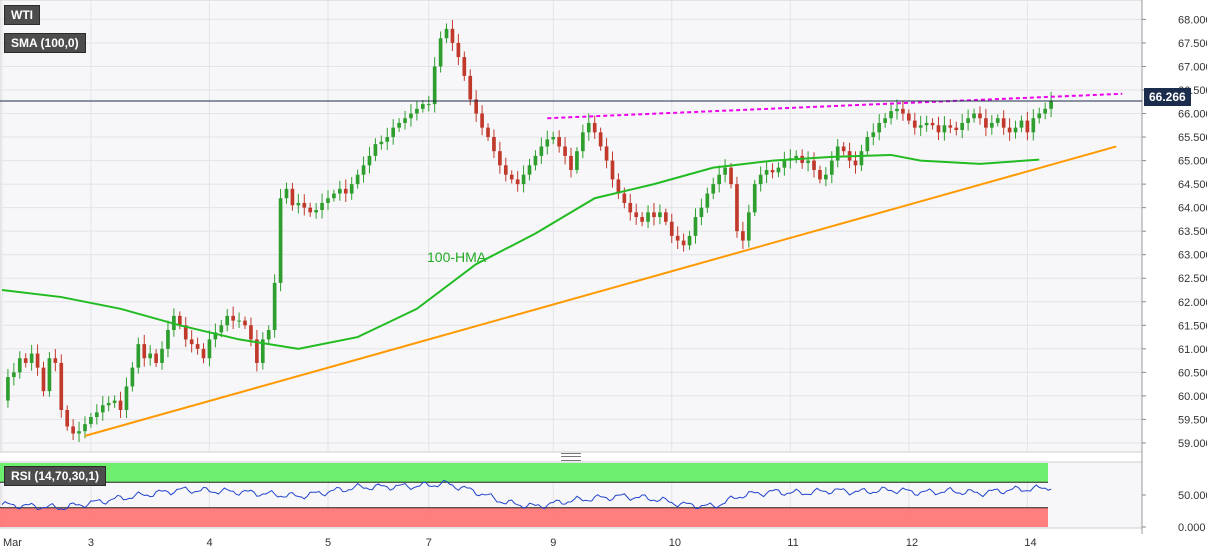 This screenshot has height=555, width=1207. What do you see at coordinates (1192, 232) in the screenshot?
I see `y-tick-label: 63.500` at bounding box center [1192, 232].